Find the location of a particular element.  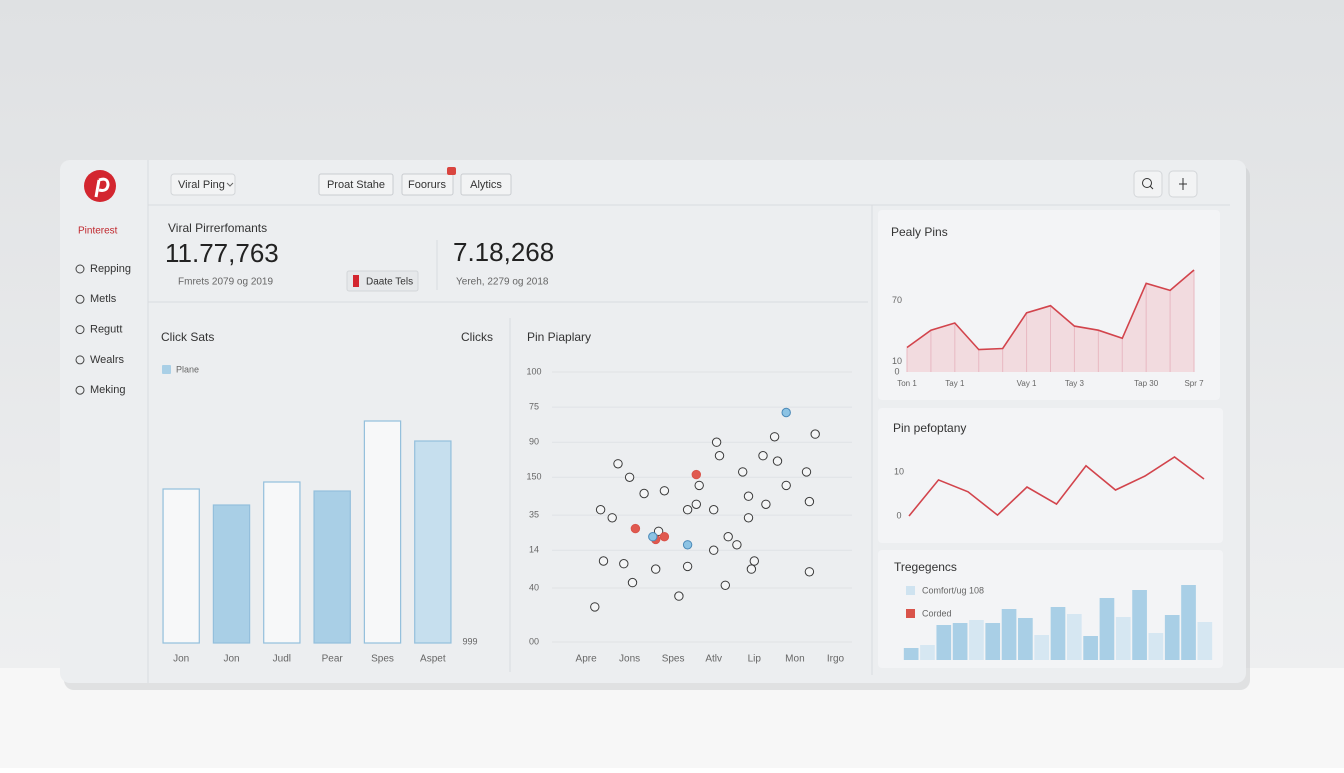

x-tick-label: Pear is located at coordinates (333, 659).